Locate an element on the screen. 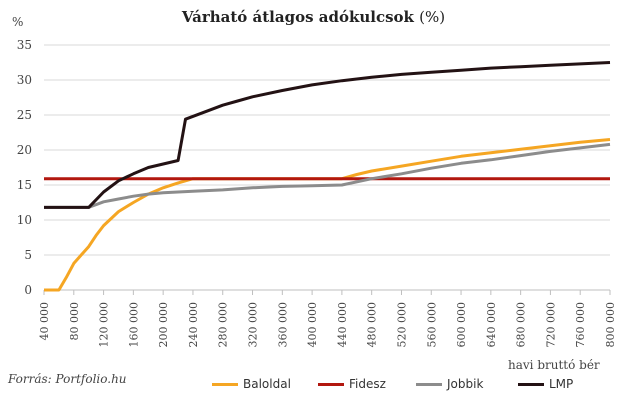 This screenshot has height=404, width=627. legend-swatch-lmp is located at coordinates (531, 384).